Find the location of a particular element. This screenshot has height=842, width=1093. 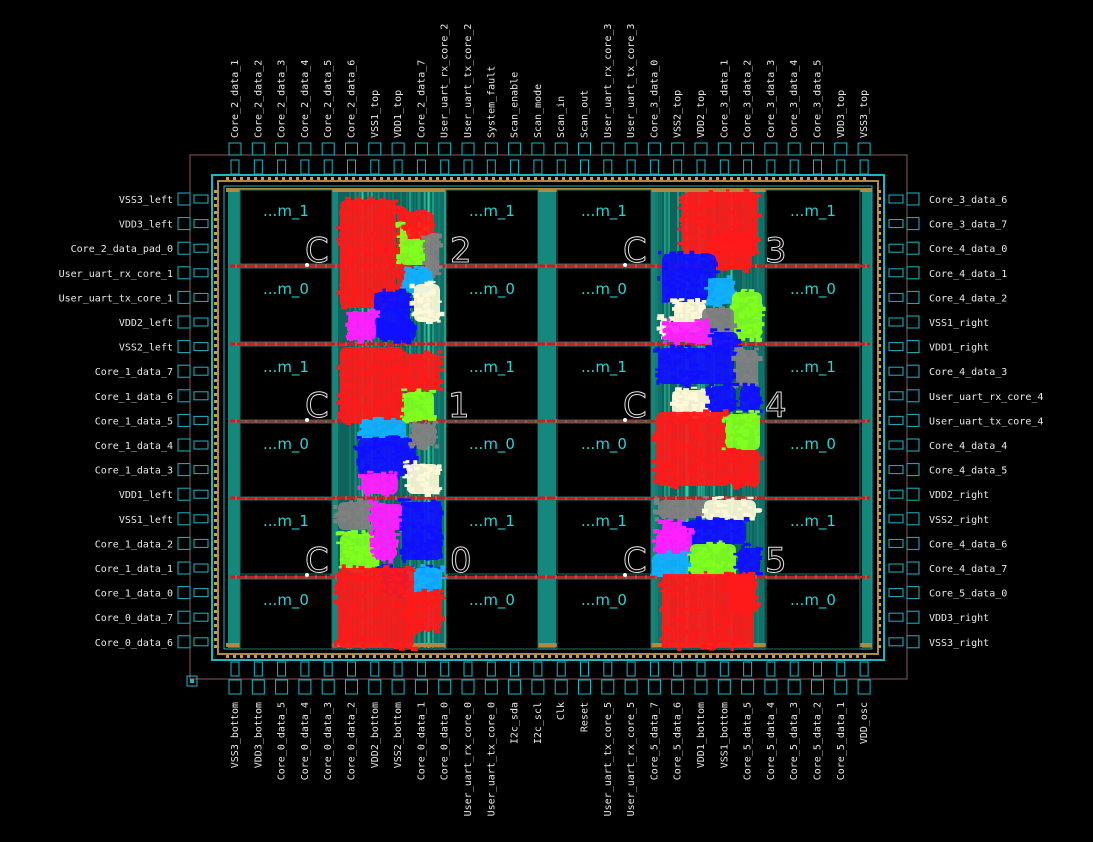

core-label-index: 2 is located at coordinates (461, 251).